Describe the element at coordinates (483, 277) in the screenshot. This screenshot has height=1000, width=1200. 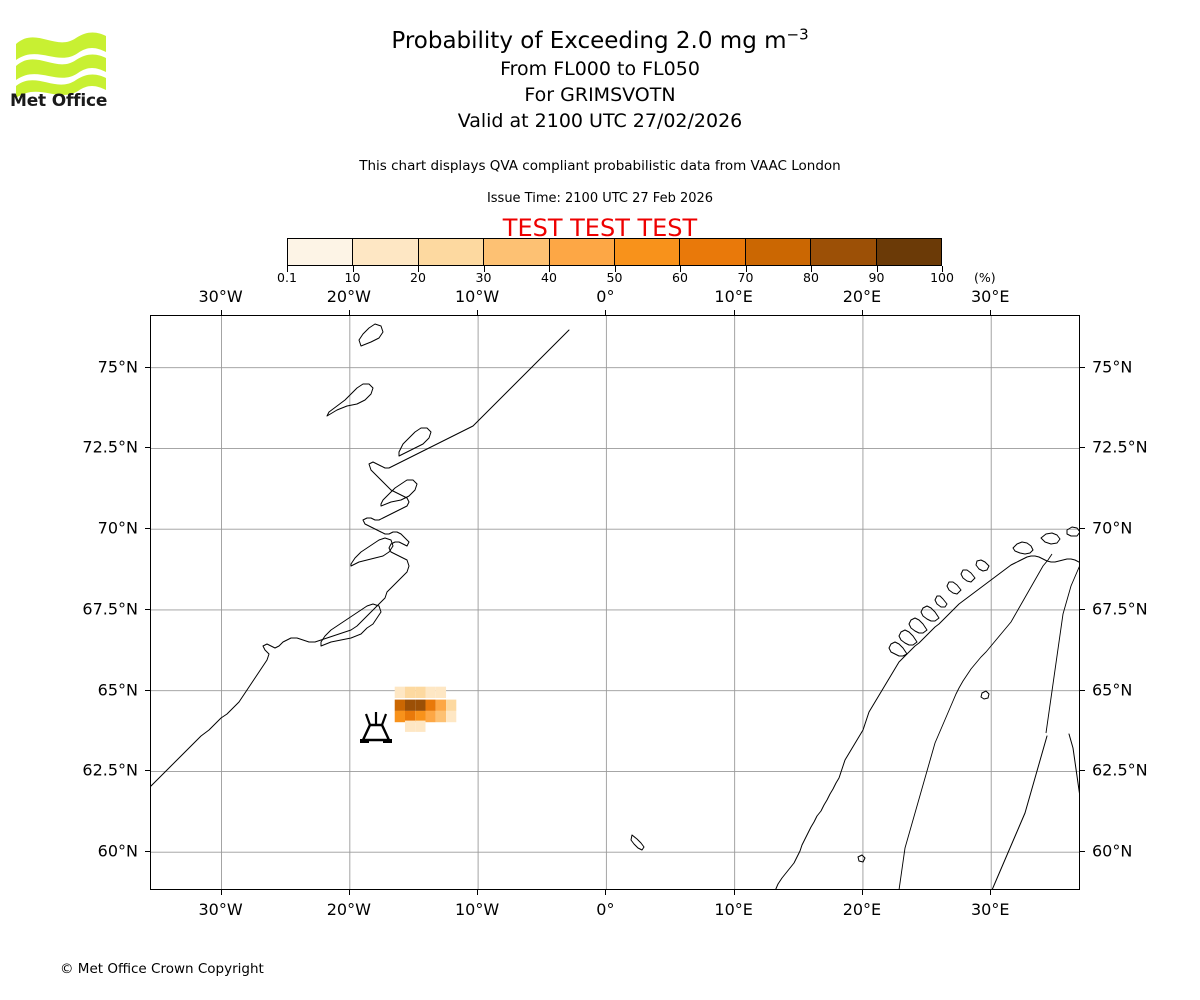
I see `colorbar-tick-label: 30` at that location.